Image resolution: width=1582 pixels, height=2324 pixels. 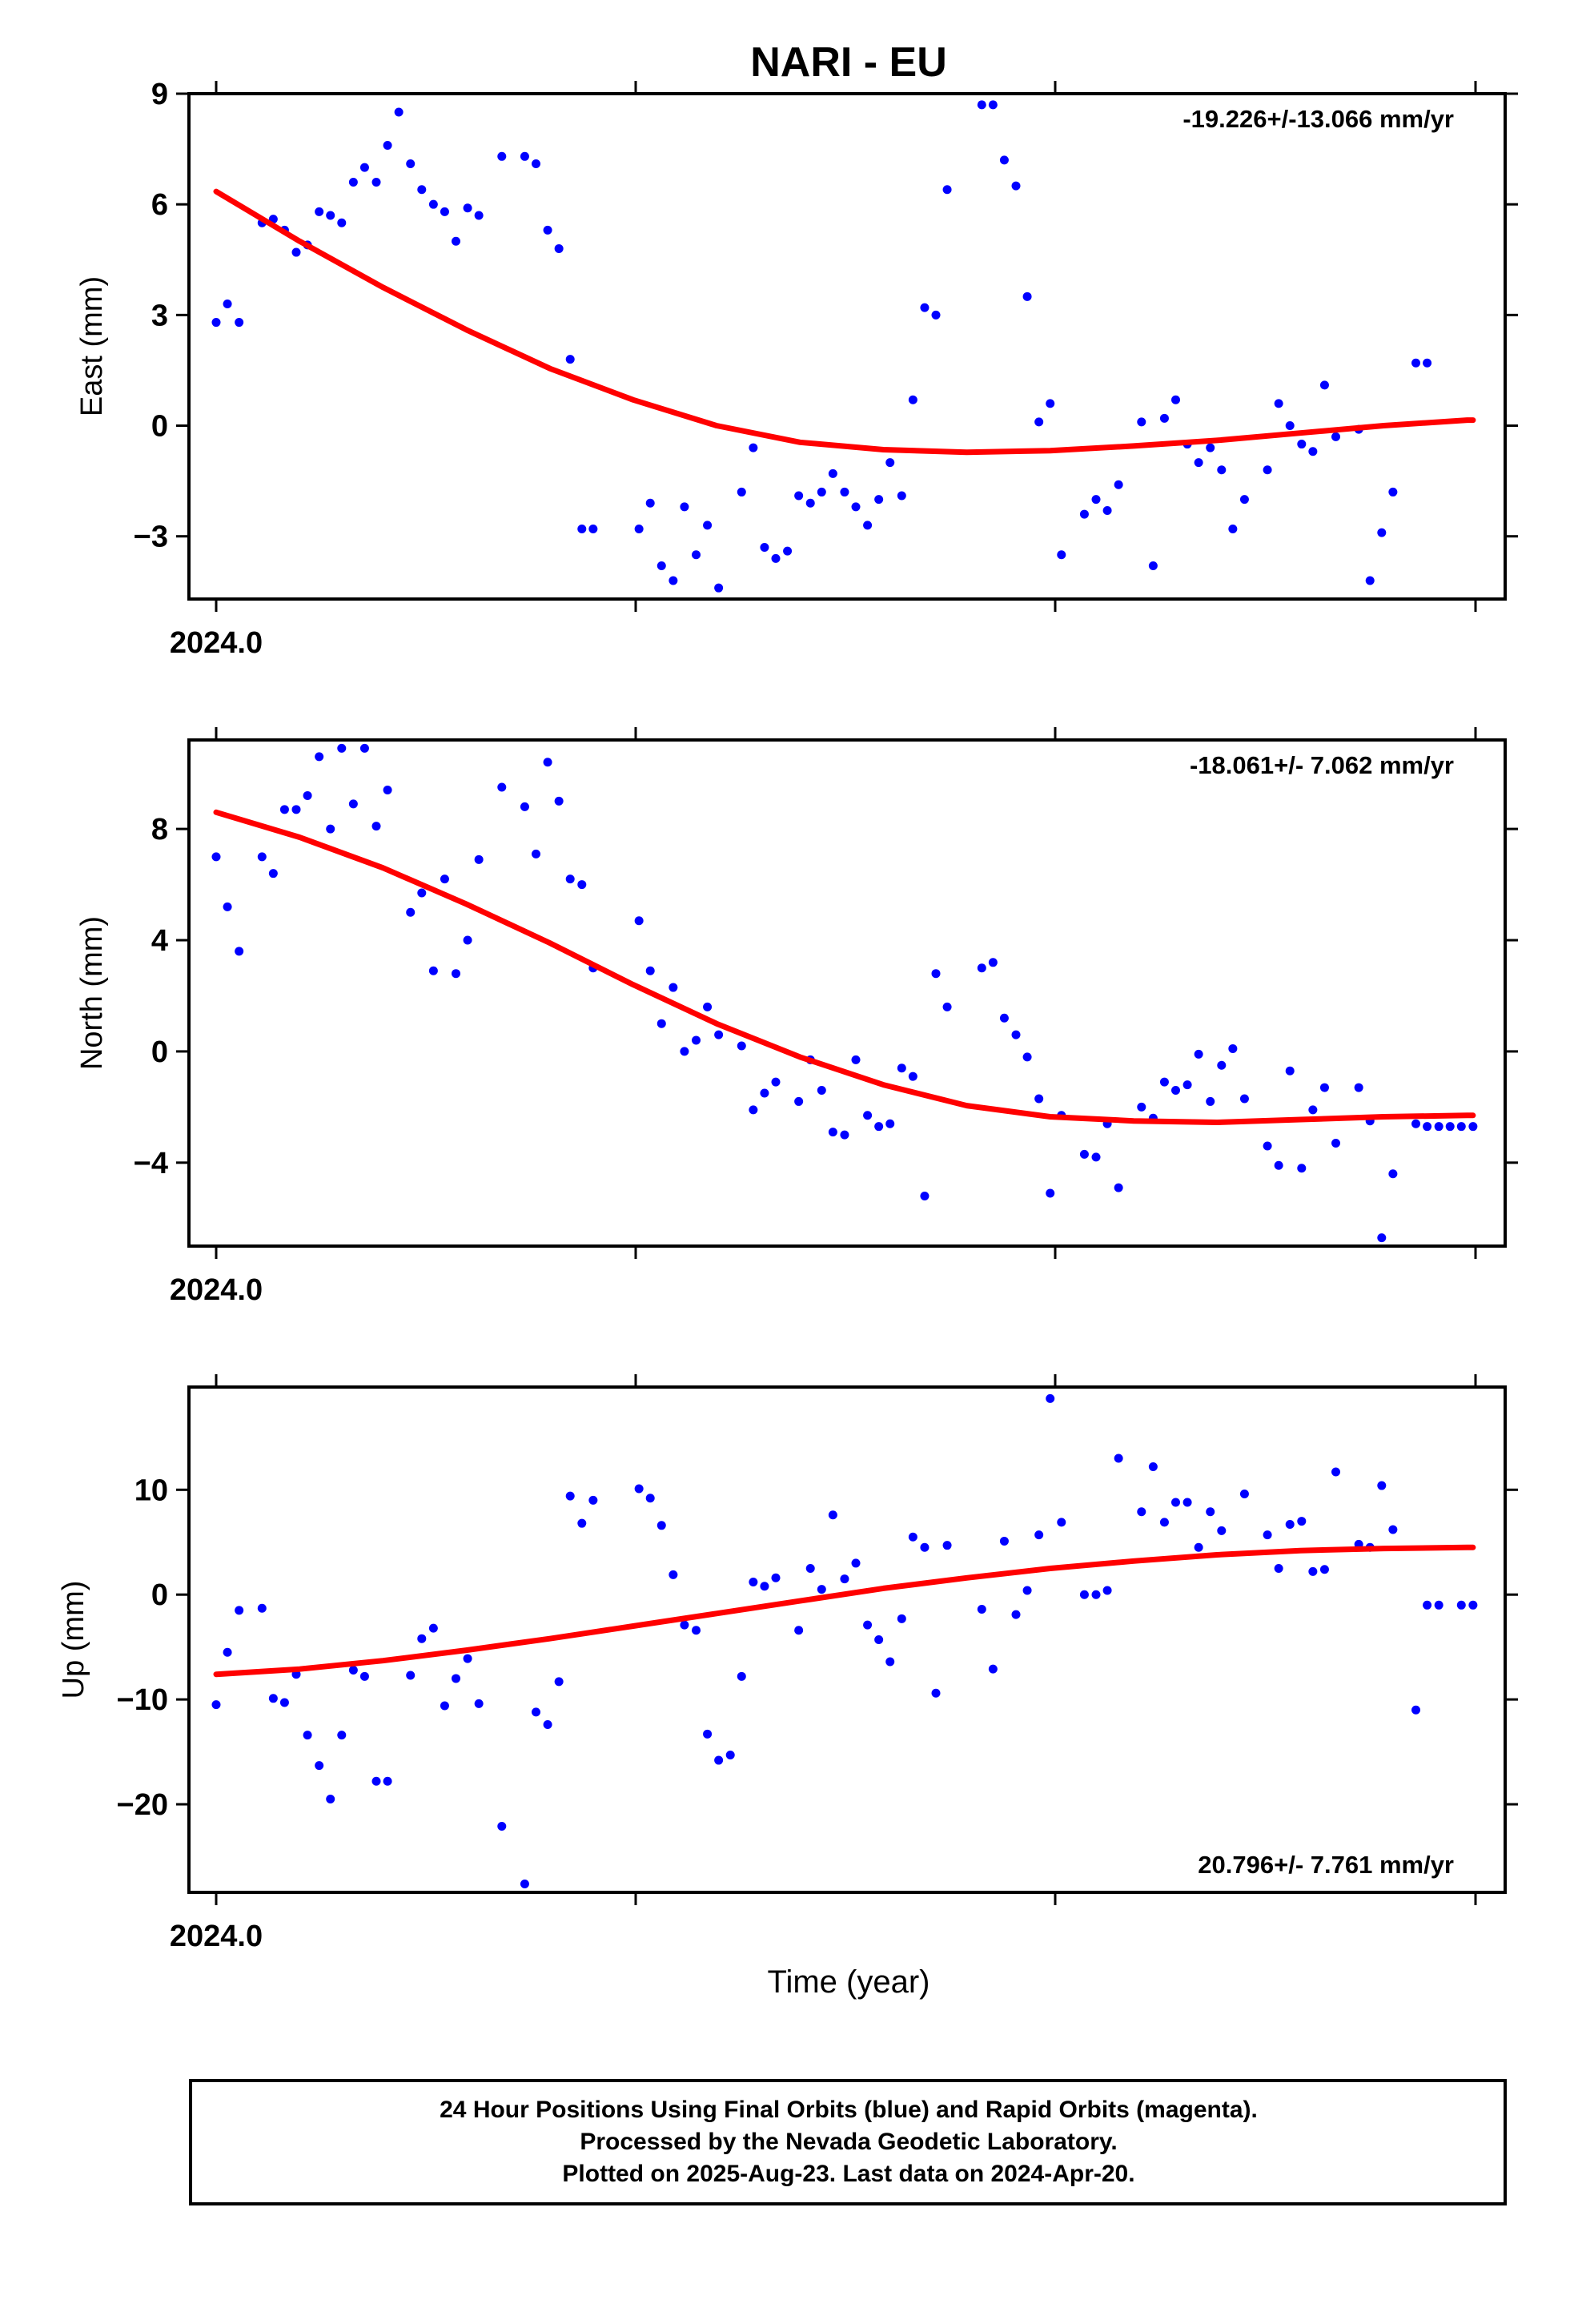 What do you see at coordinates (849, 1982) in the screenshot?
I see `x-axis-label: Time (year)` at bounding box center [849, 1982].